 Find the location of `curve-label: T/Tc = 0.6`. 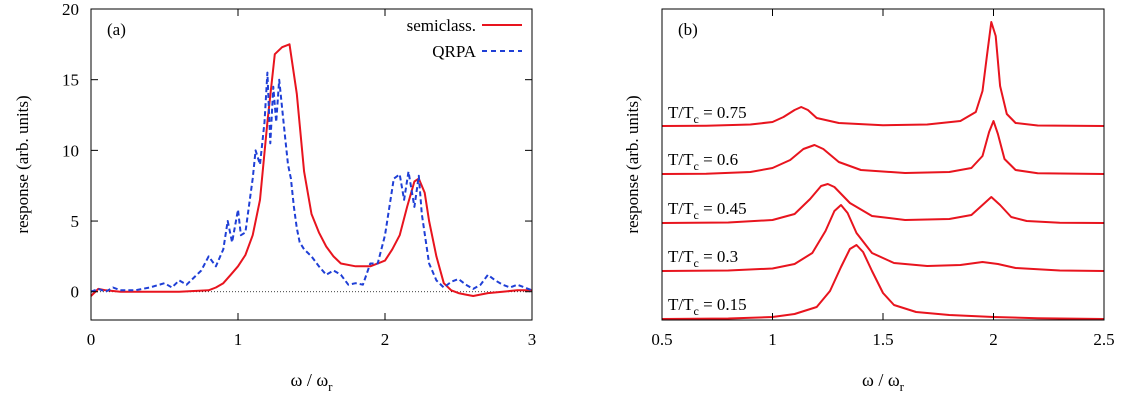

curve-label: T/Tc = 0.6 is located at coordinates (703, 161).